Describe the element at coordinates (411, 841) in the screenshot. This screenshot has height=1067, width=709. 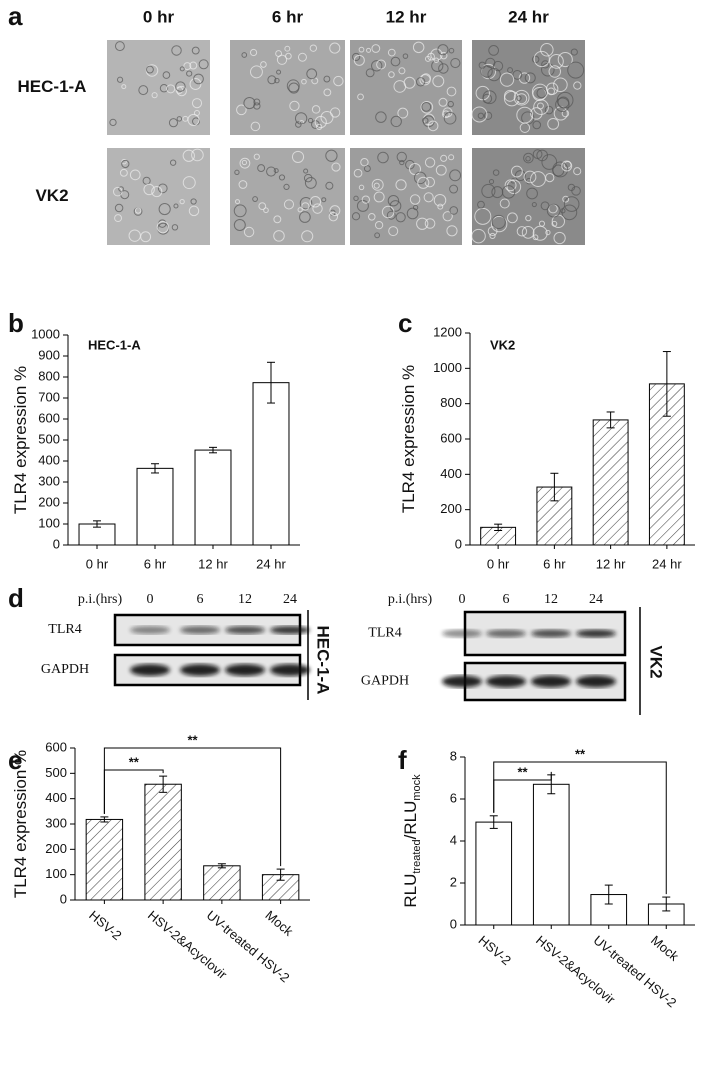
I see `y-axis-label: RLUtreated/RLUmock` at that location.